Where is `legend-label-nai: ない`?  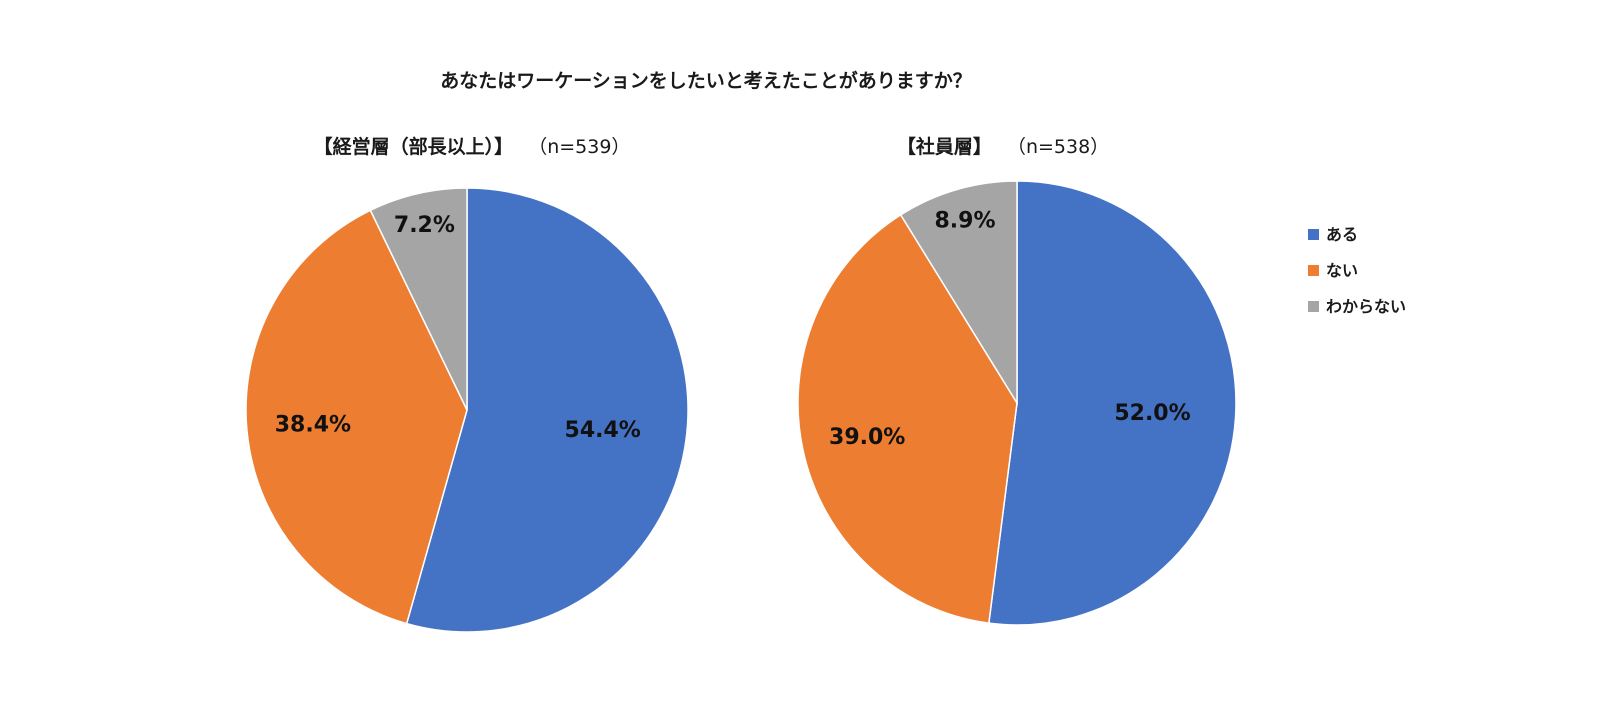 legend-label-nai: ない is located at coordinates (1342, 270).